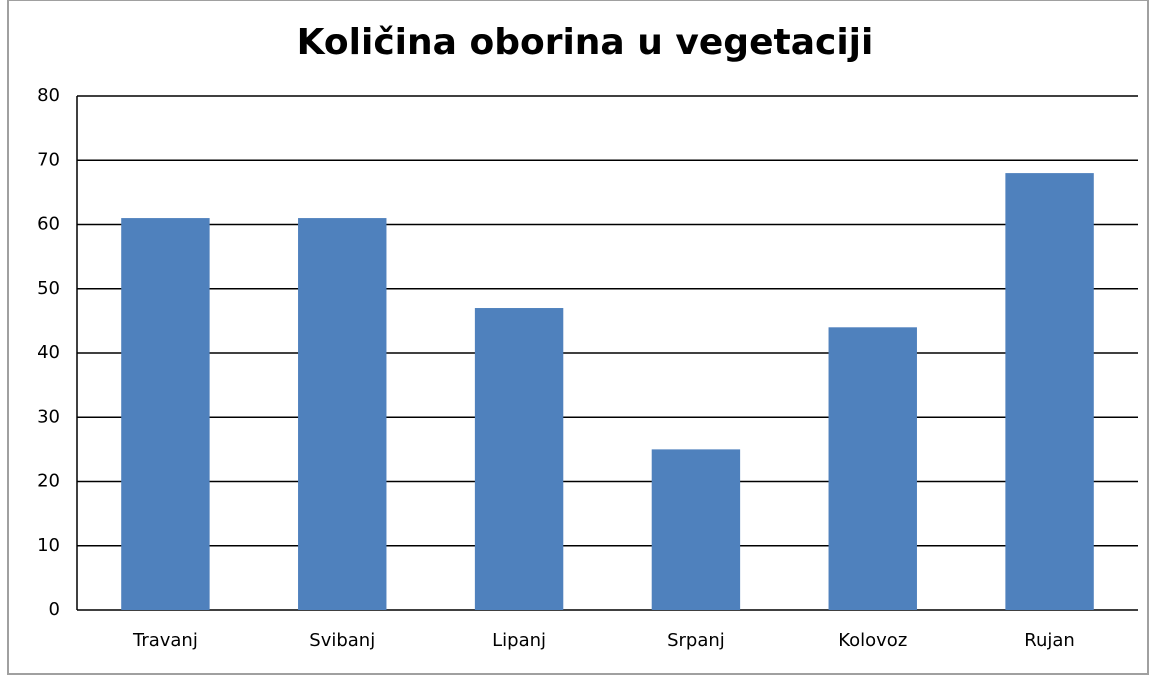 The image size is (1149, 675). Describe the element at coordinates (48, 288) in the screenshot. I see `y-tick-label: 50` at that location.